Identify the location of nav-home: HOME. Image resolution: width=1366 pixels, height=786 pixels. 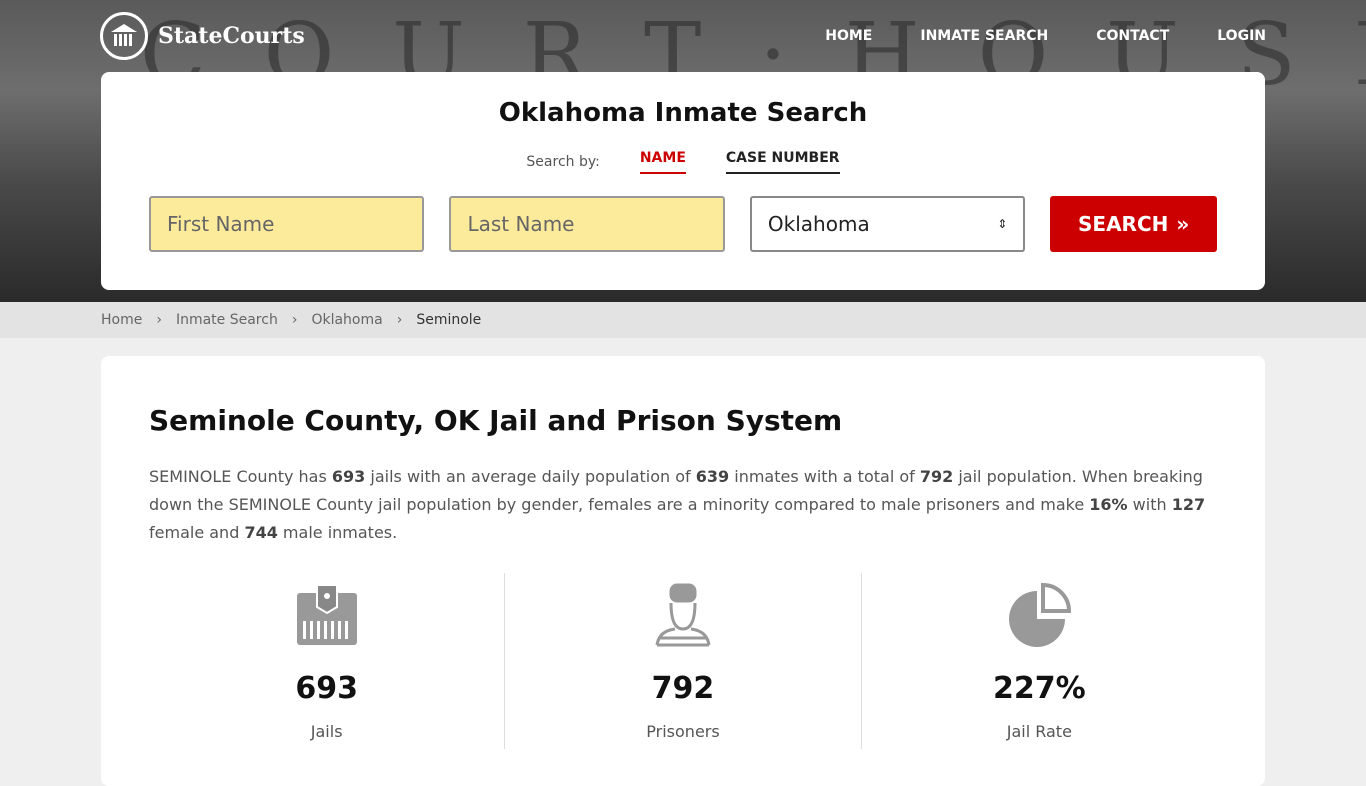
(849, 36).